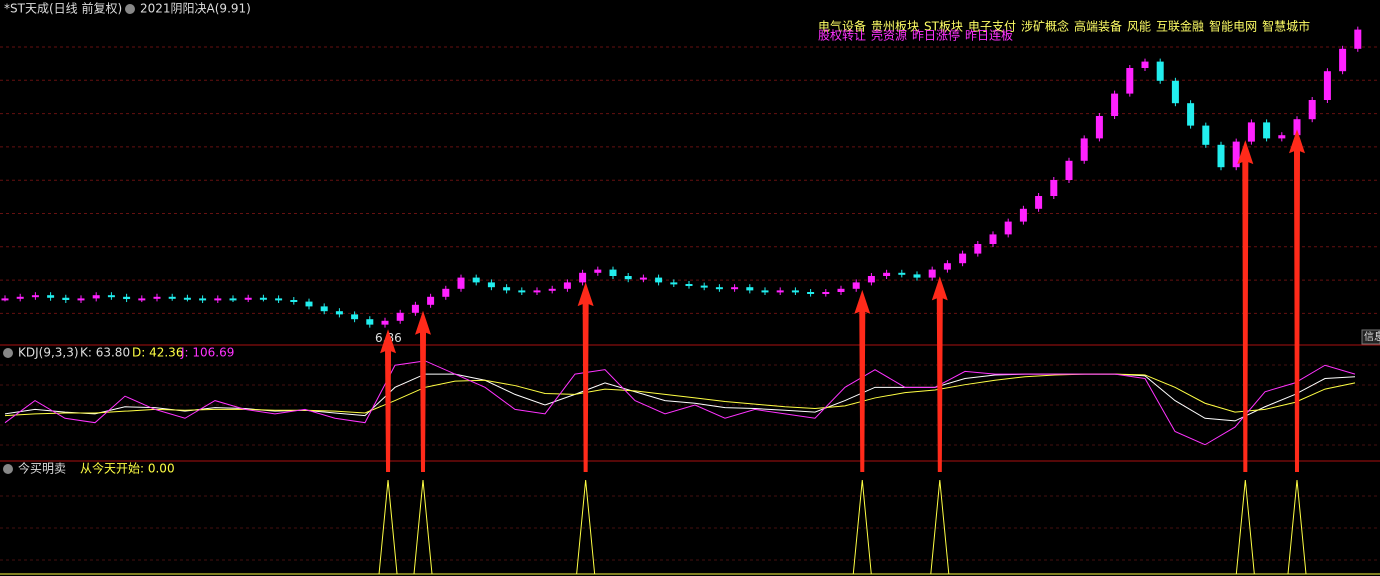  What do you see at coordinates (1233, 26) in the screenshot?
I see `sector-tag: 智能电网` at bounding box center [1233, 26].